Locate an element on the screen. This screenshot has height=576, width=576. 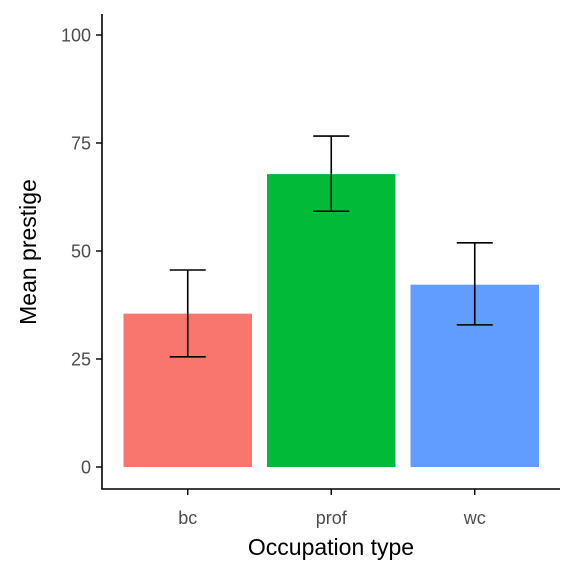
x-tick-label-bc: bc is located at coordinates (187, 518).